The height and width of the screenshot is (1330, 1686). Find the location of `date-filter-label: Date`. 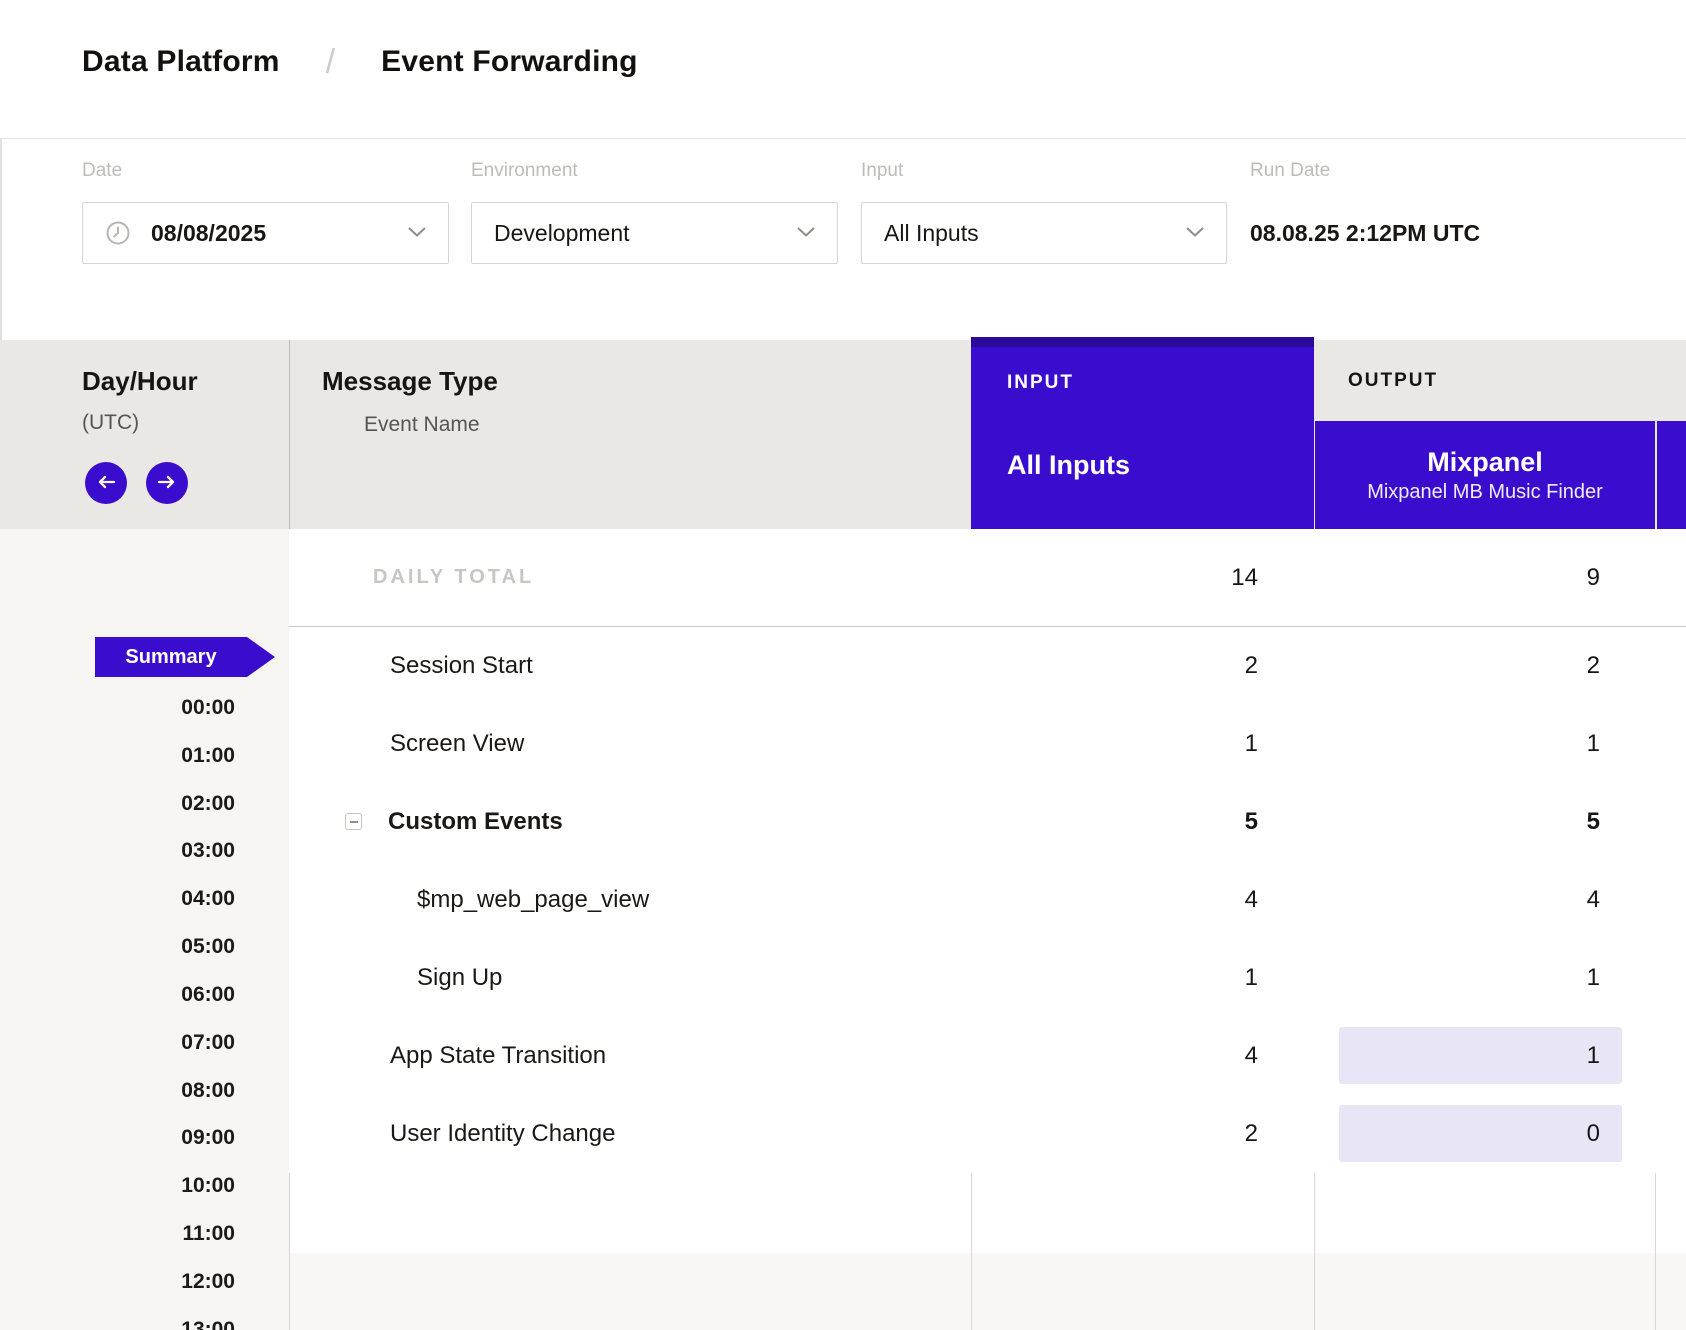

date-filter-label: Date is located at coordinates (102, 170).